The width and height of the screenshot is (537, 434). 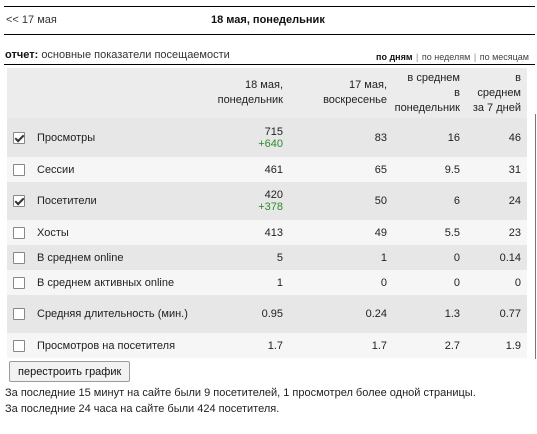 What do you see at coordinates (513, 345) in the screenshot?
I see `value-cell: 1.9` at bounding box center [513, 345].